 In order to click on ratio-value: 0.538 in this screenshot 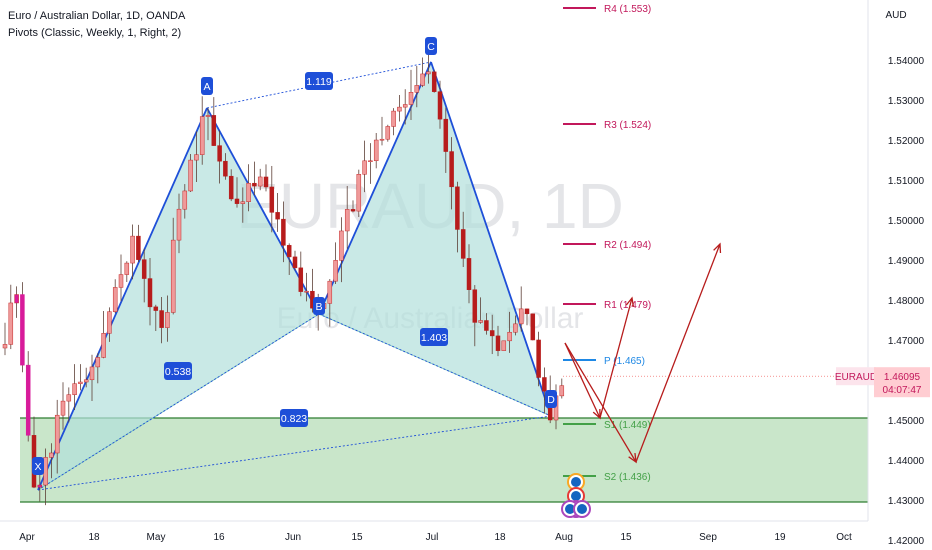, I will do `click(178, 372)`.